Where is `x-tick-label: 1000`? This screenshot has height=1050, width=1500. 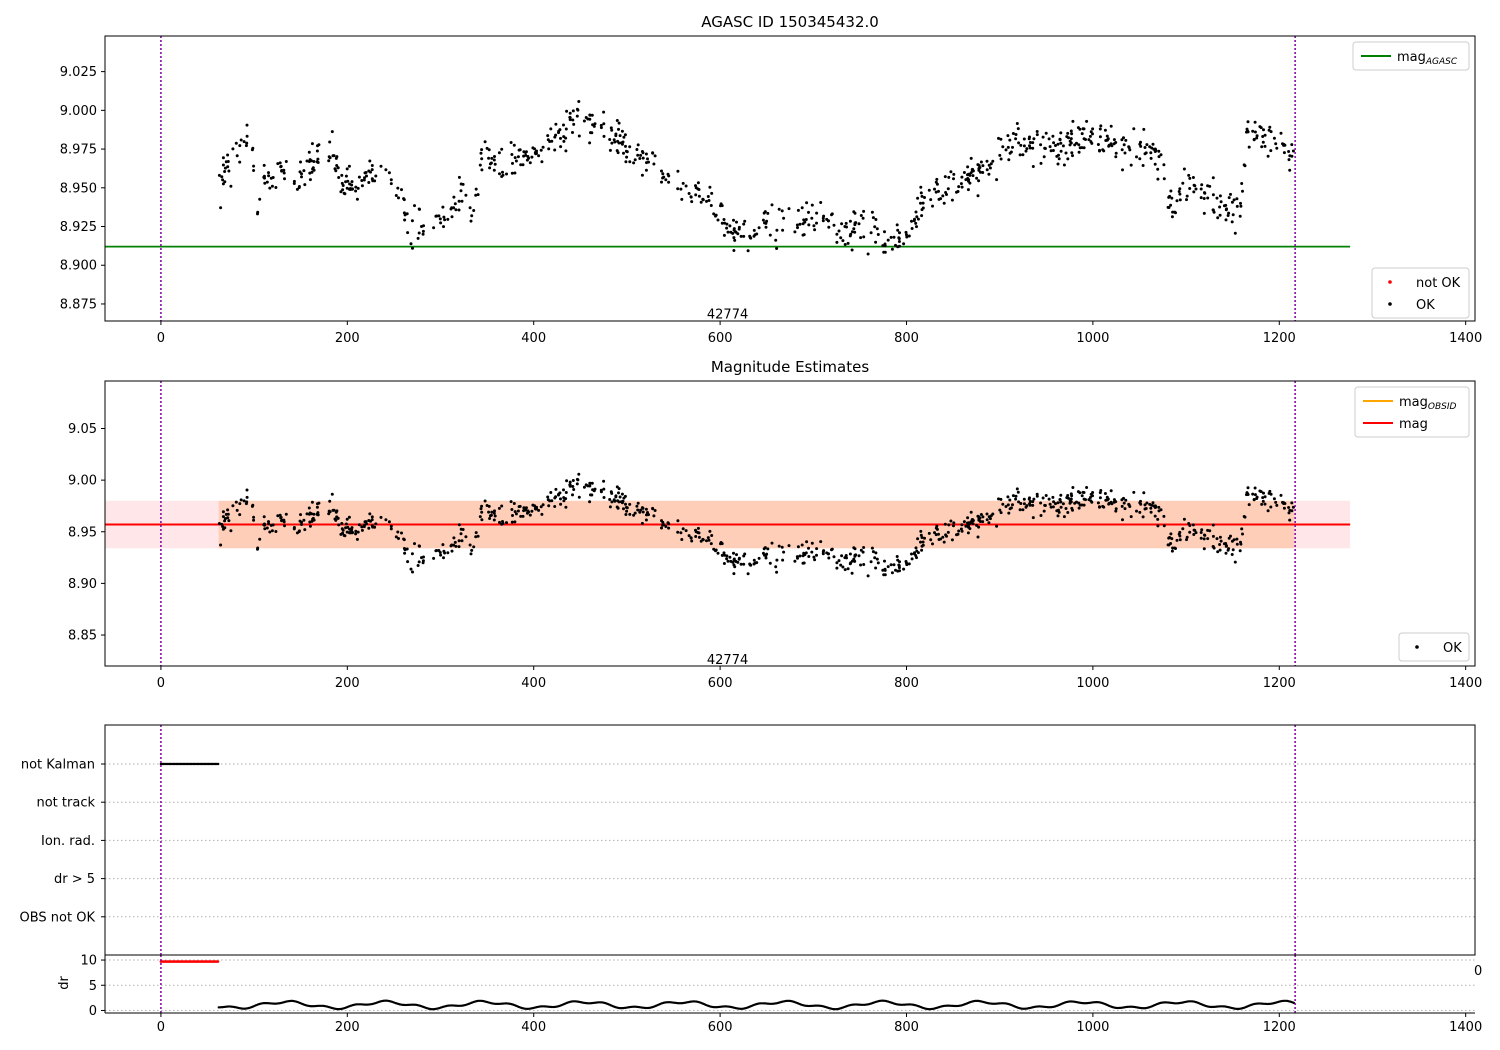
x-tick-label: 1000 is located at coordinates (1092, 683).